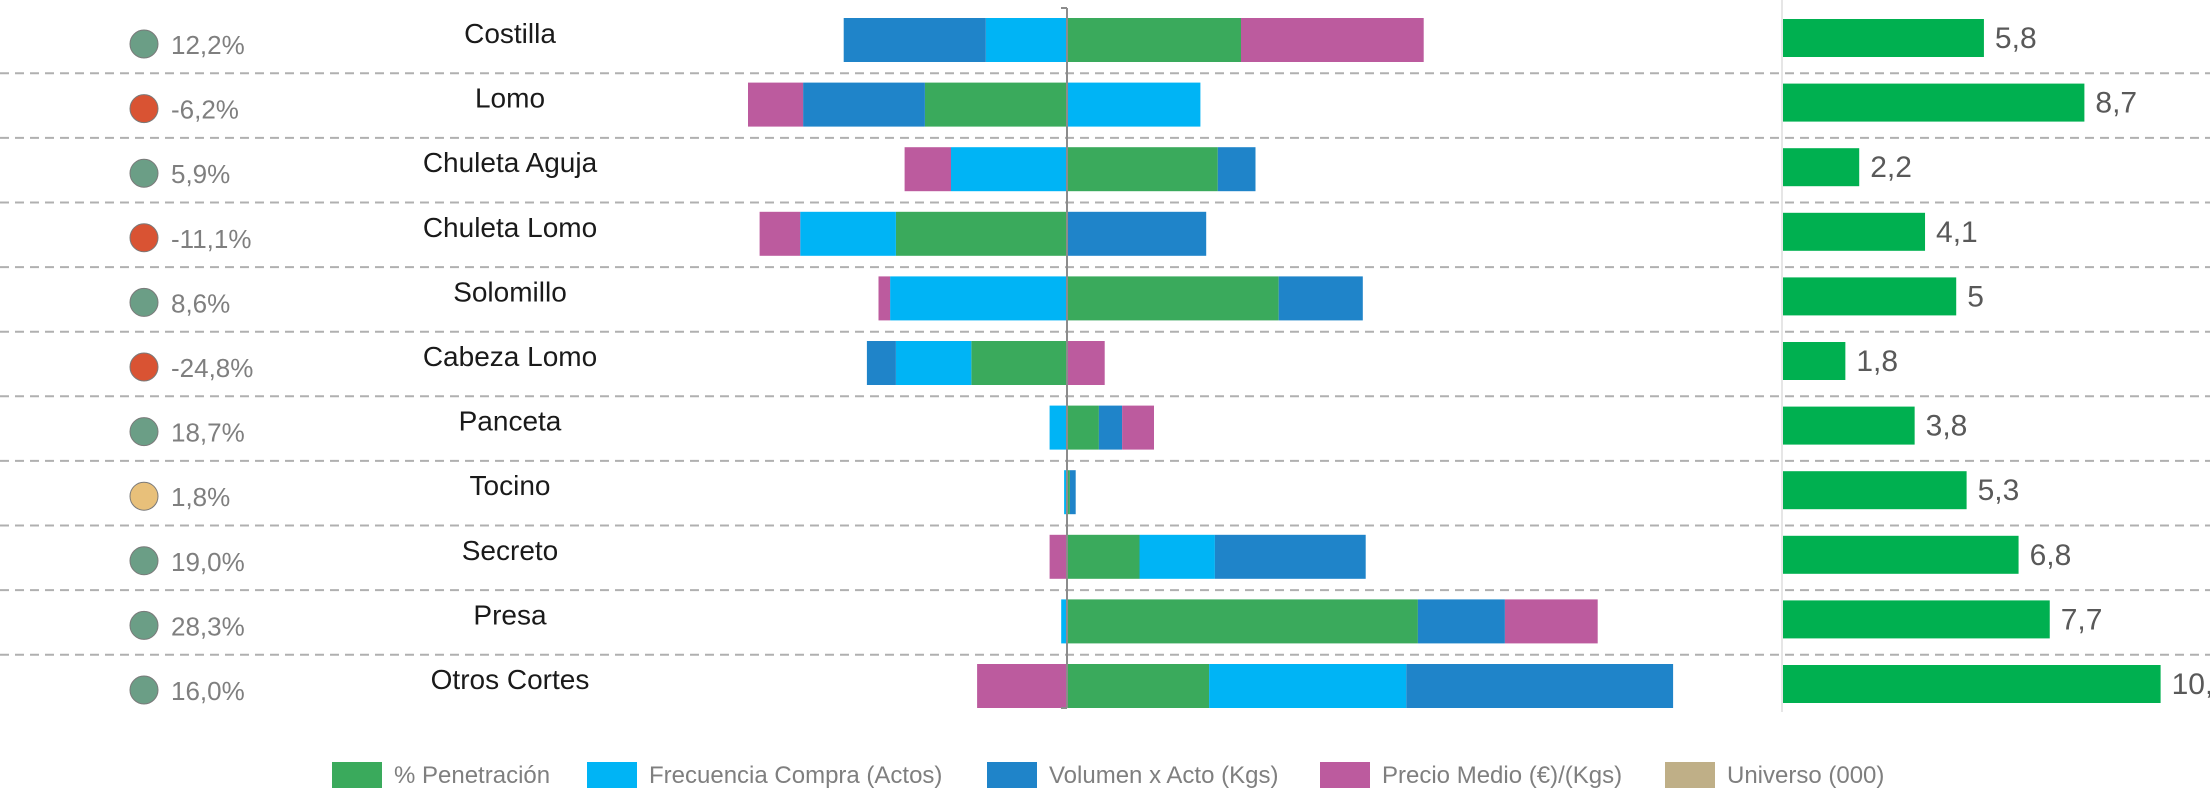 This screenshot has height=794, width=2210. I want to click on change-label: 8,6%, so click(200, 303).